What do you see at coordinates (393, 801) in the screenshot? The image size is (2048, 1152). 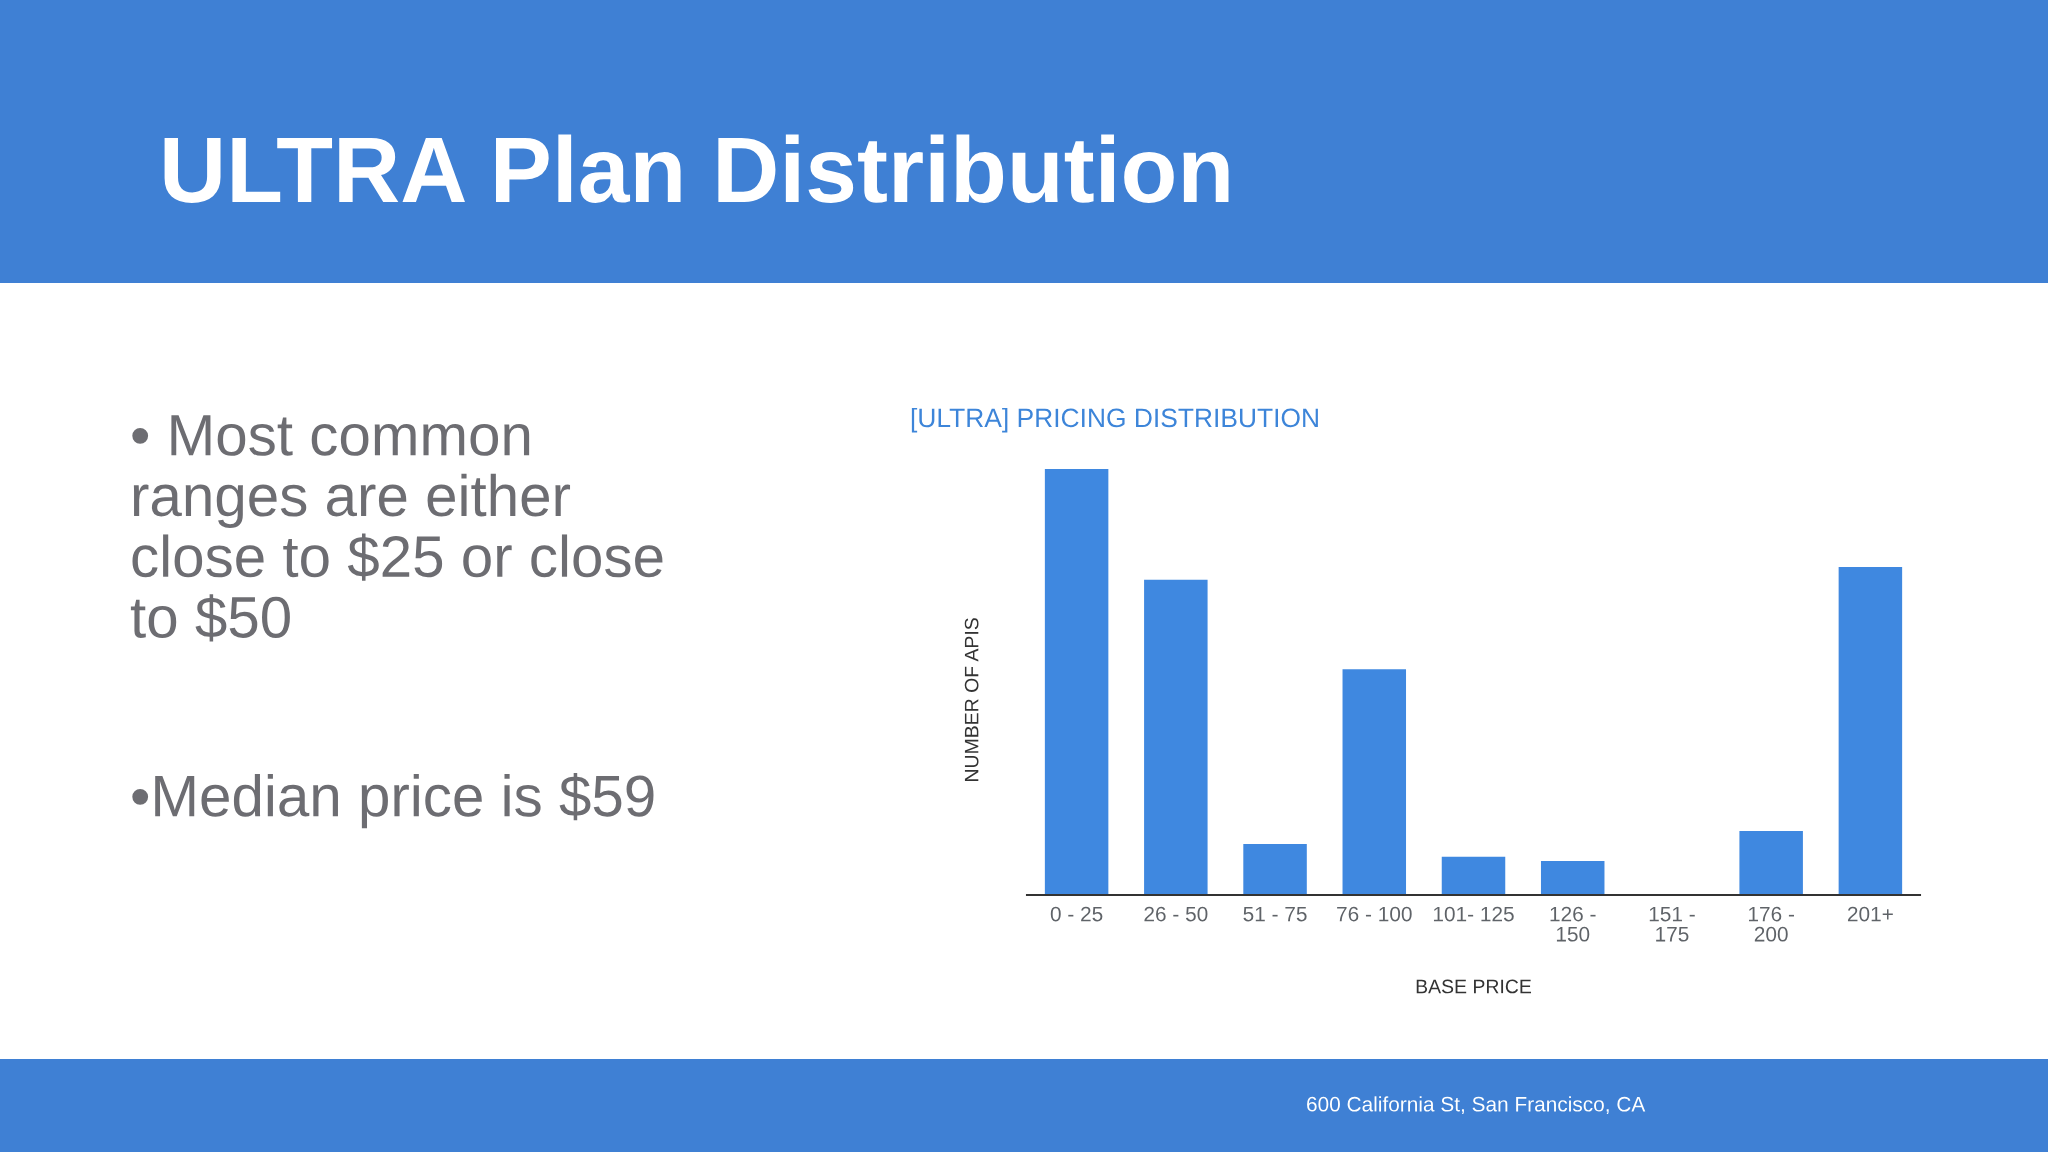 I see `text: •Median price is $59` at bounding box center [393, 801].